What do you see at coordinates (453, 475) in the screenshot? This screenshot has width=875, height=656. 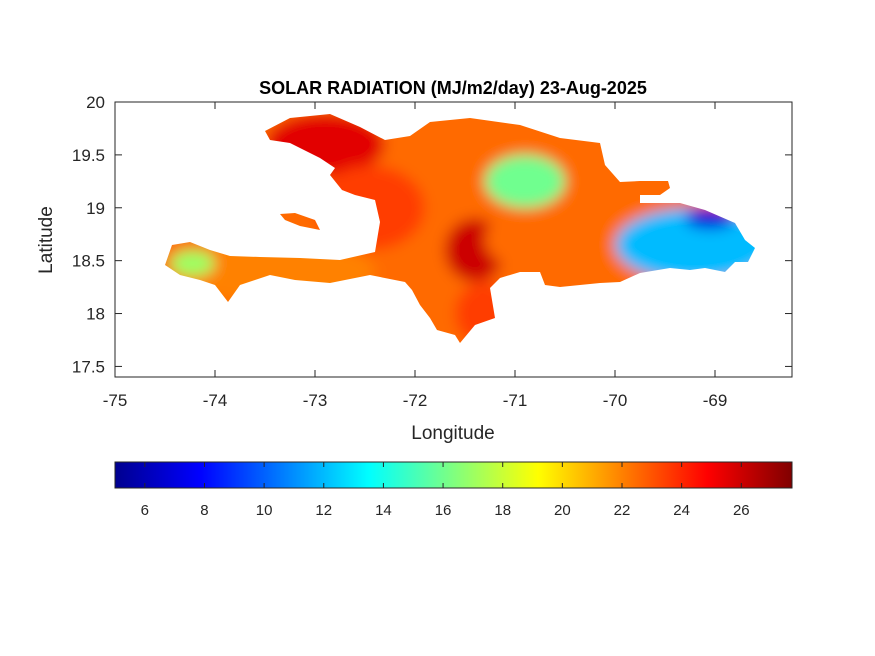 I see `colorbar` at bounding box center [453, 475].